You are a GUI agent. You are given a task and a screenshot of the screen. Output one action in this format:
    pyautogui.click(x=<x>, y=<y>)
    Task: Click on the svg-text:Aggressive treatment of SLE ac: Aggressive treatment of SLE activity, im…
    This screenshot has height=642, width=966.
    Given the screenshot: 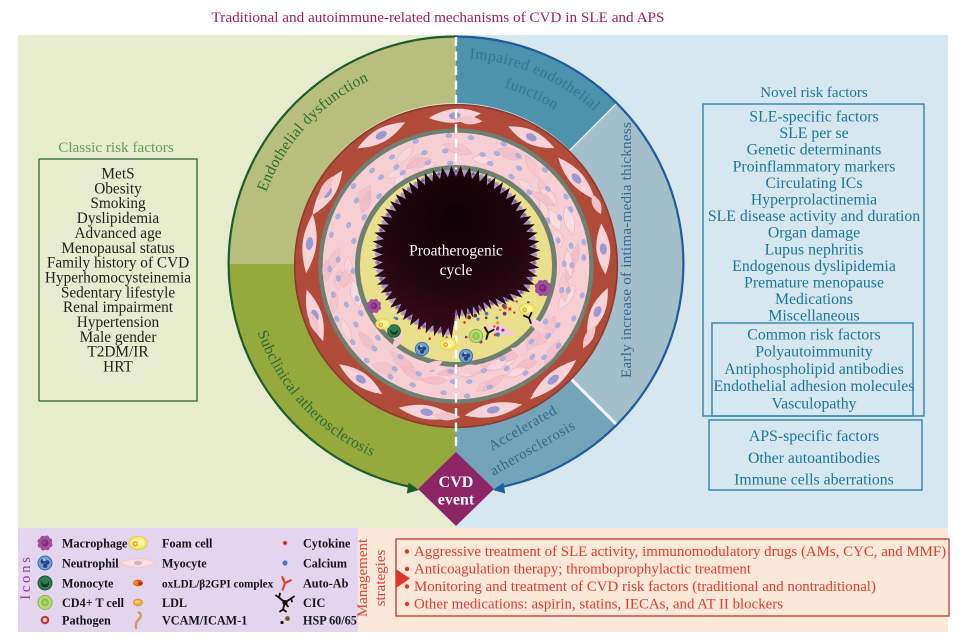 What is the action you would take?
    pyautogui.click(x=680, y=552)
    